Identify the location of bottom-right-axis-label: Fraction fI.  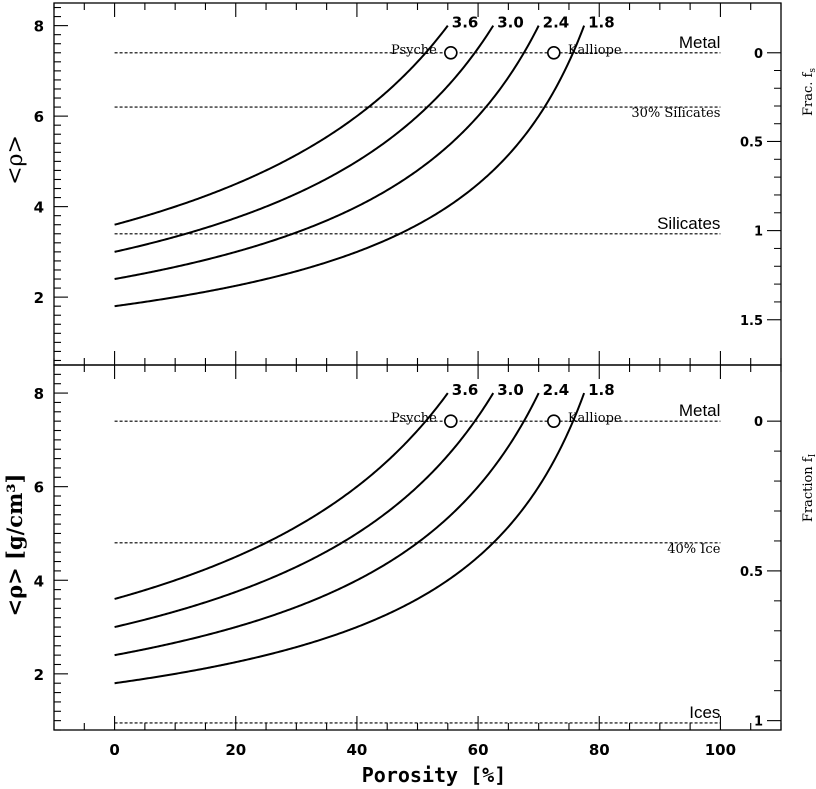
(808, 487).